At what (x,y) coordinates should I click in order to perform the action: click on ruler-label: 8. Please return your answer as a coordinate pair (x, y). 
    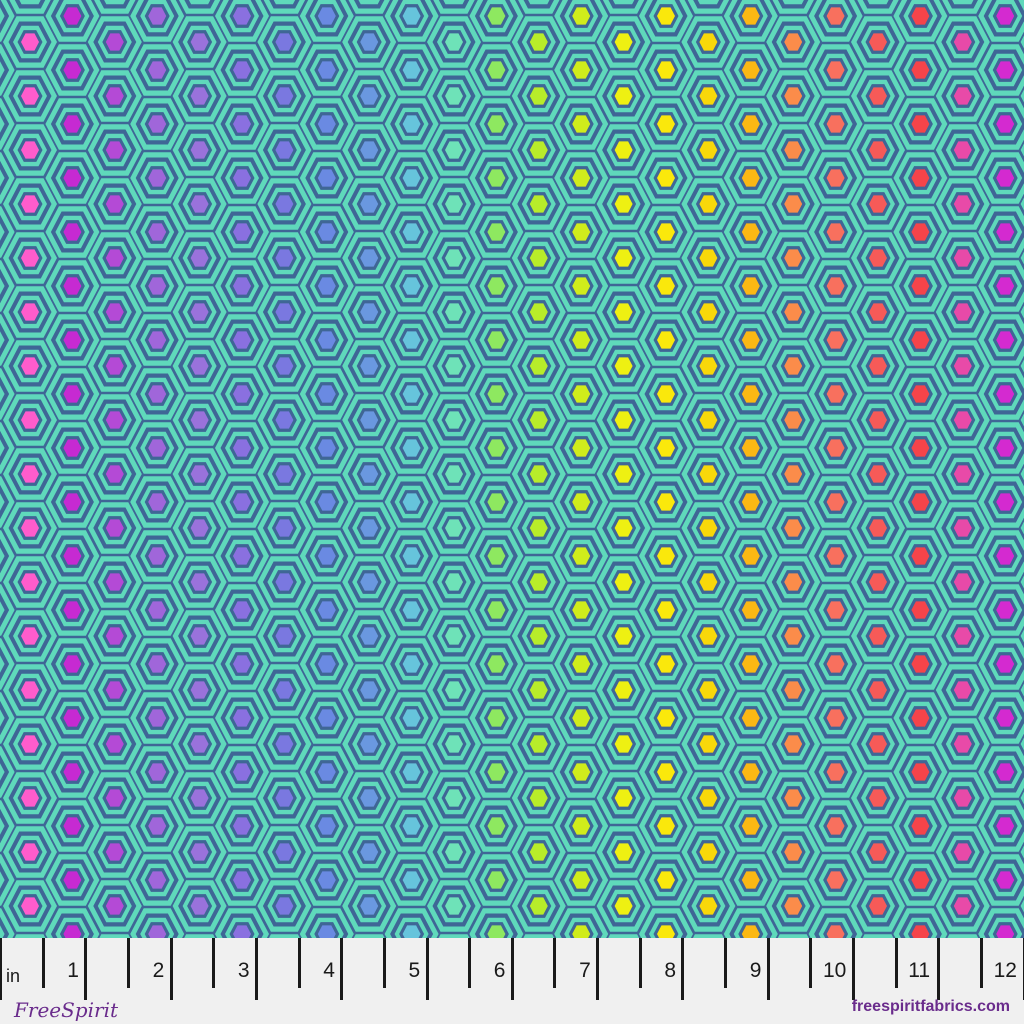
    Looking at the image, I should click on (670, 970).